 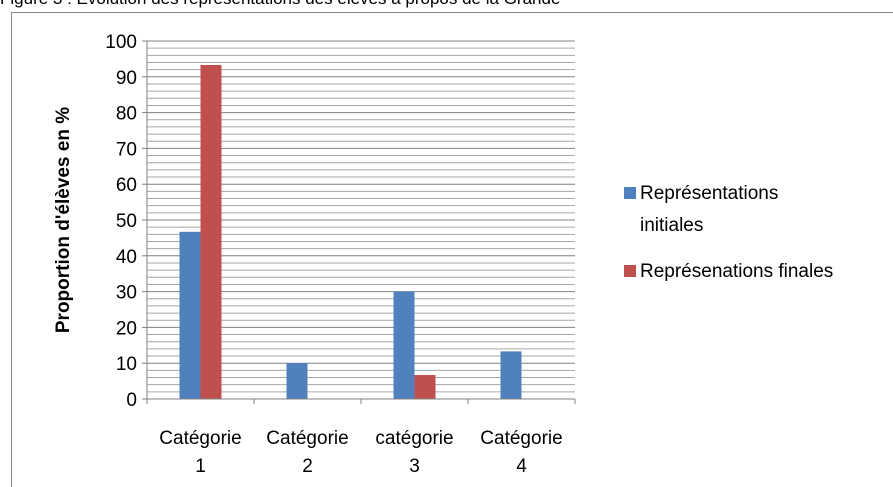 What do you see at coordinates (63, 220) in the screenshot?
I see `y-axis-label: Proportion d'élèves en %` at bounding box center [63, 220].